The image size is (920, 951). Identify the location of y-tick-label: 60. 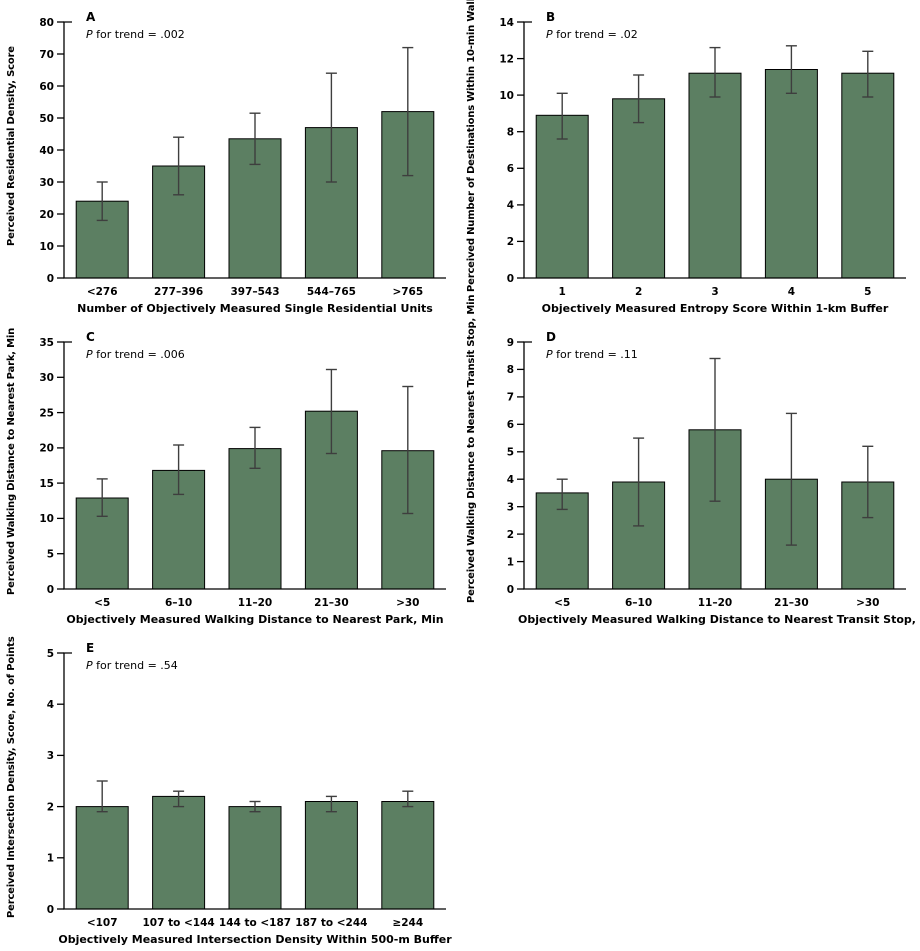
(46, 87).